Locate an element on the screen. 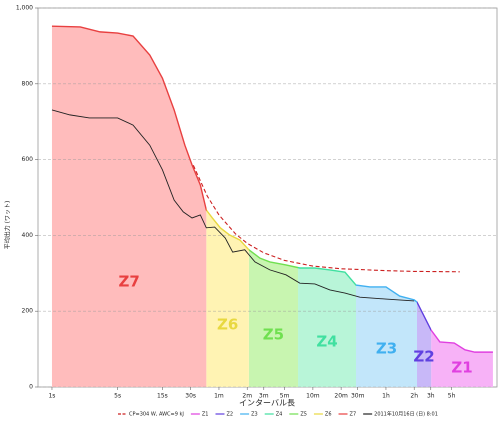 The image size is (499, 422). x-tick-label: 2m is located at coordinates (247, 396).